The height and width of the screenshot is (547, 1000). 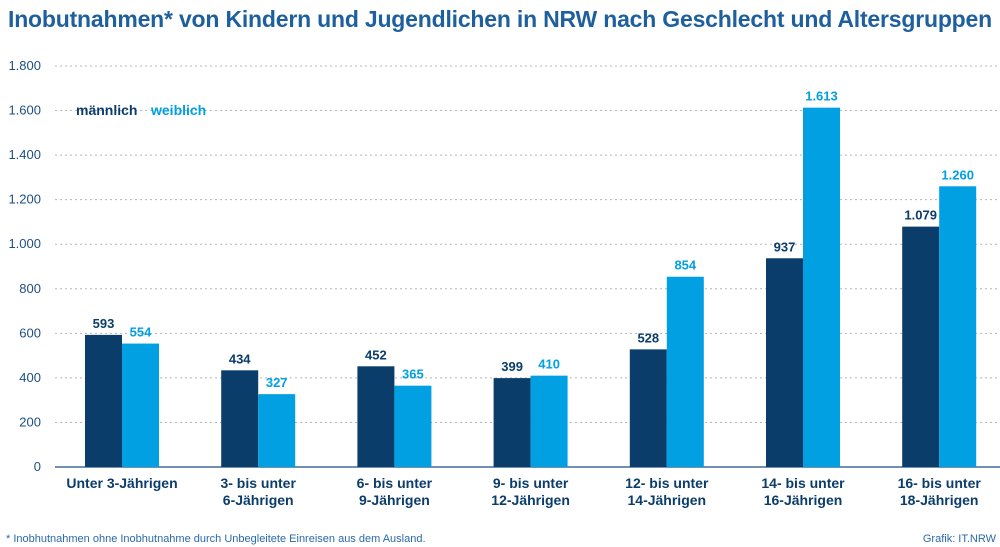 I want to click on data-label-weiblich: 327, so click(x=277, y=382).